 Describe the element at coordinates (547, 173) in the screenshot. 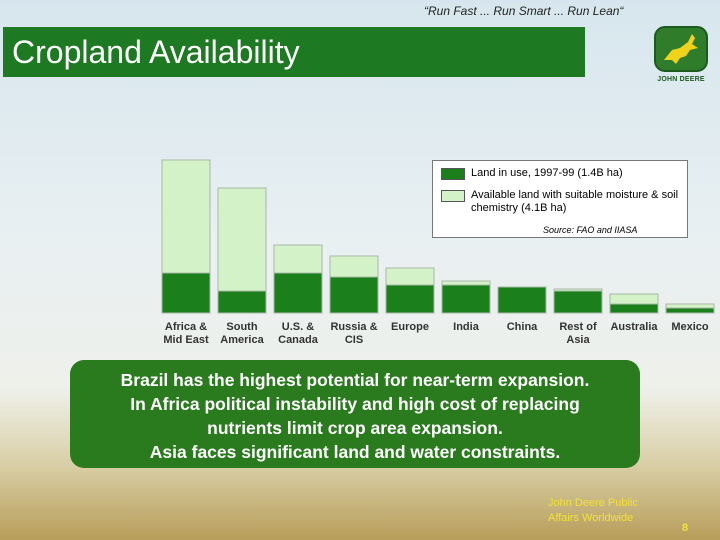

I see `legend-label: Land in use, 1997-99 (1.4B ha)` at that location.